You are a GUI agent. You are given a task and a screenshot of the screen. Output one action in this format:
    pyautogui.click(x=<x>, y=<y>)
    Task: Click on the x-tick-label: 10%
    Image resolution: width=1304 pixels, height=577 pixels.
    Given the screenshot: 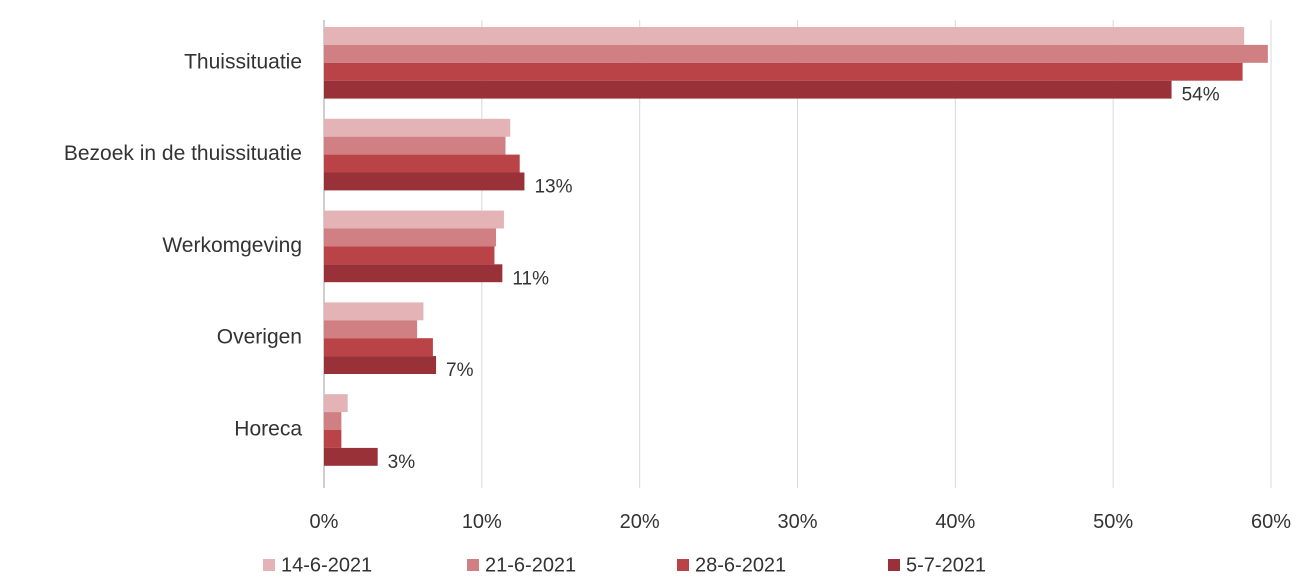 What is the action you would take?
    pyautogui.click(x=482, y=522)
    